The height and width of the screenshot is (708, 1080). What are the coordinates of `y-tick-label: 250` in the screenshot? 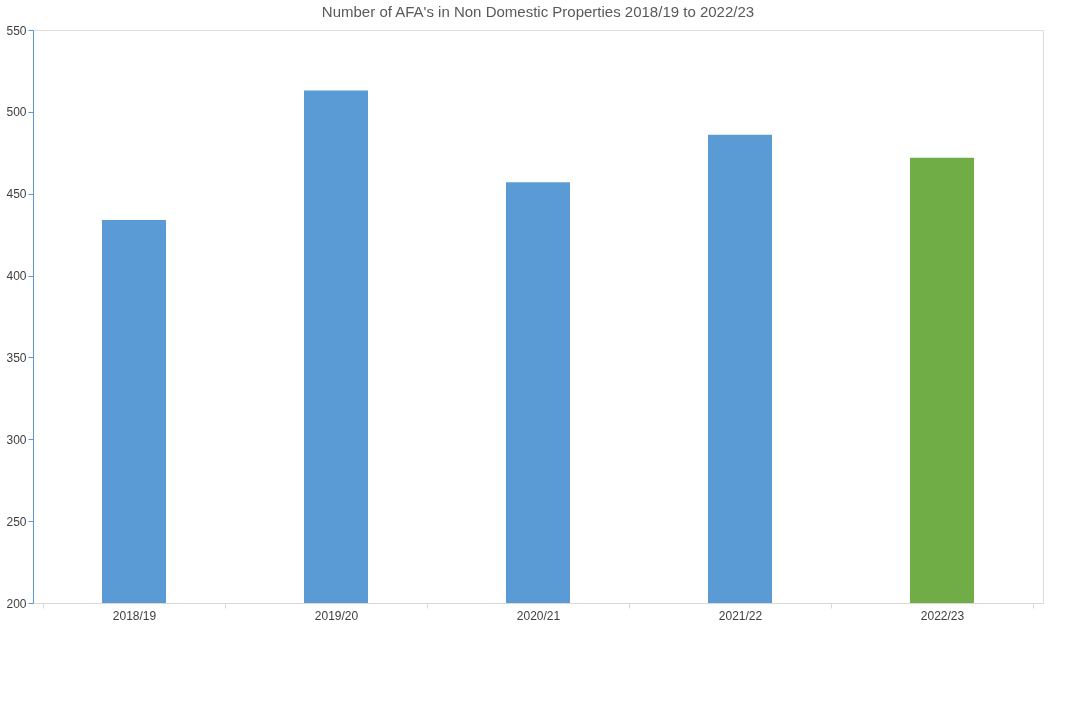 It's located at (16, 521).